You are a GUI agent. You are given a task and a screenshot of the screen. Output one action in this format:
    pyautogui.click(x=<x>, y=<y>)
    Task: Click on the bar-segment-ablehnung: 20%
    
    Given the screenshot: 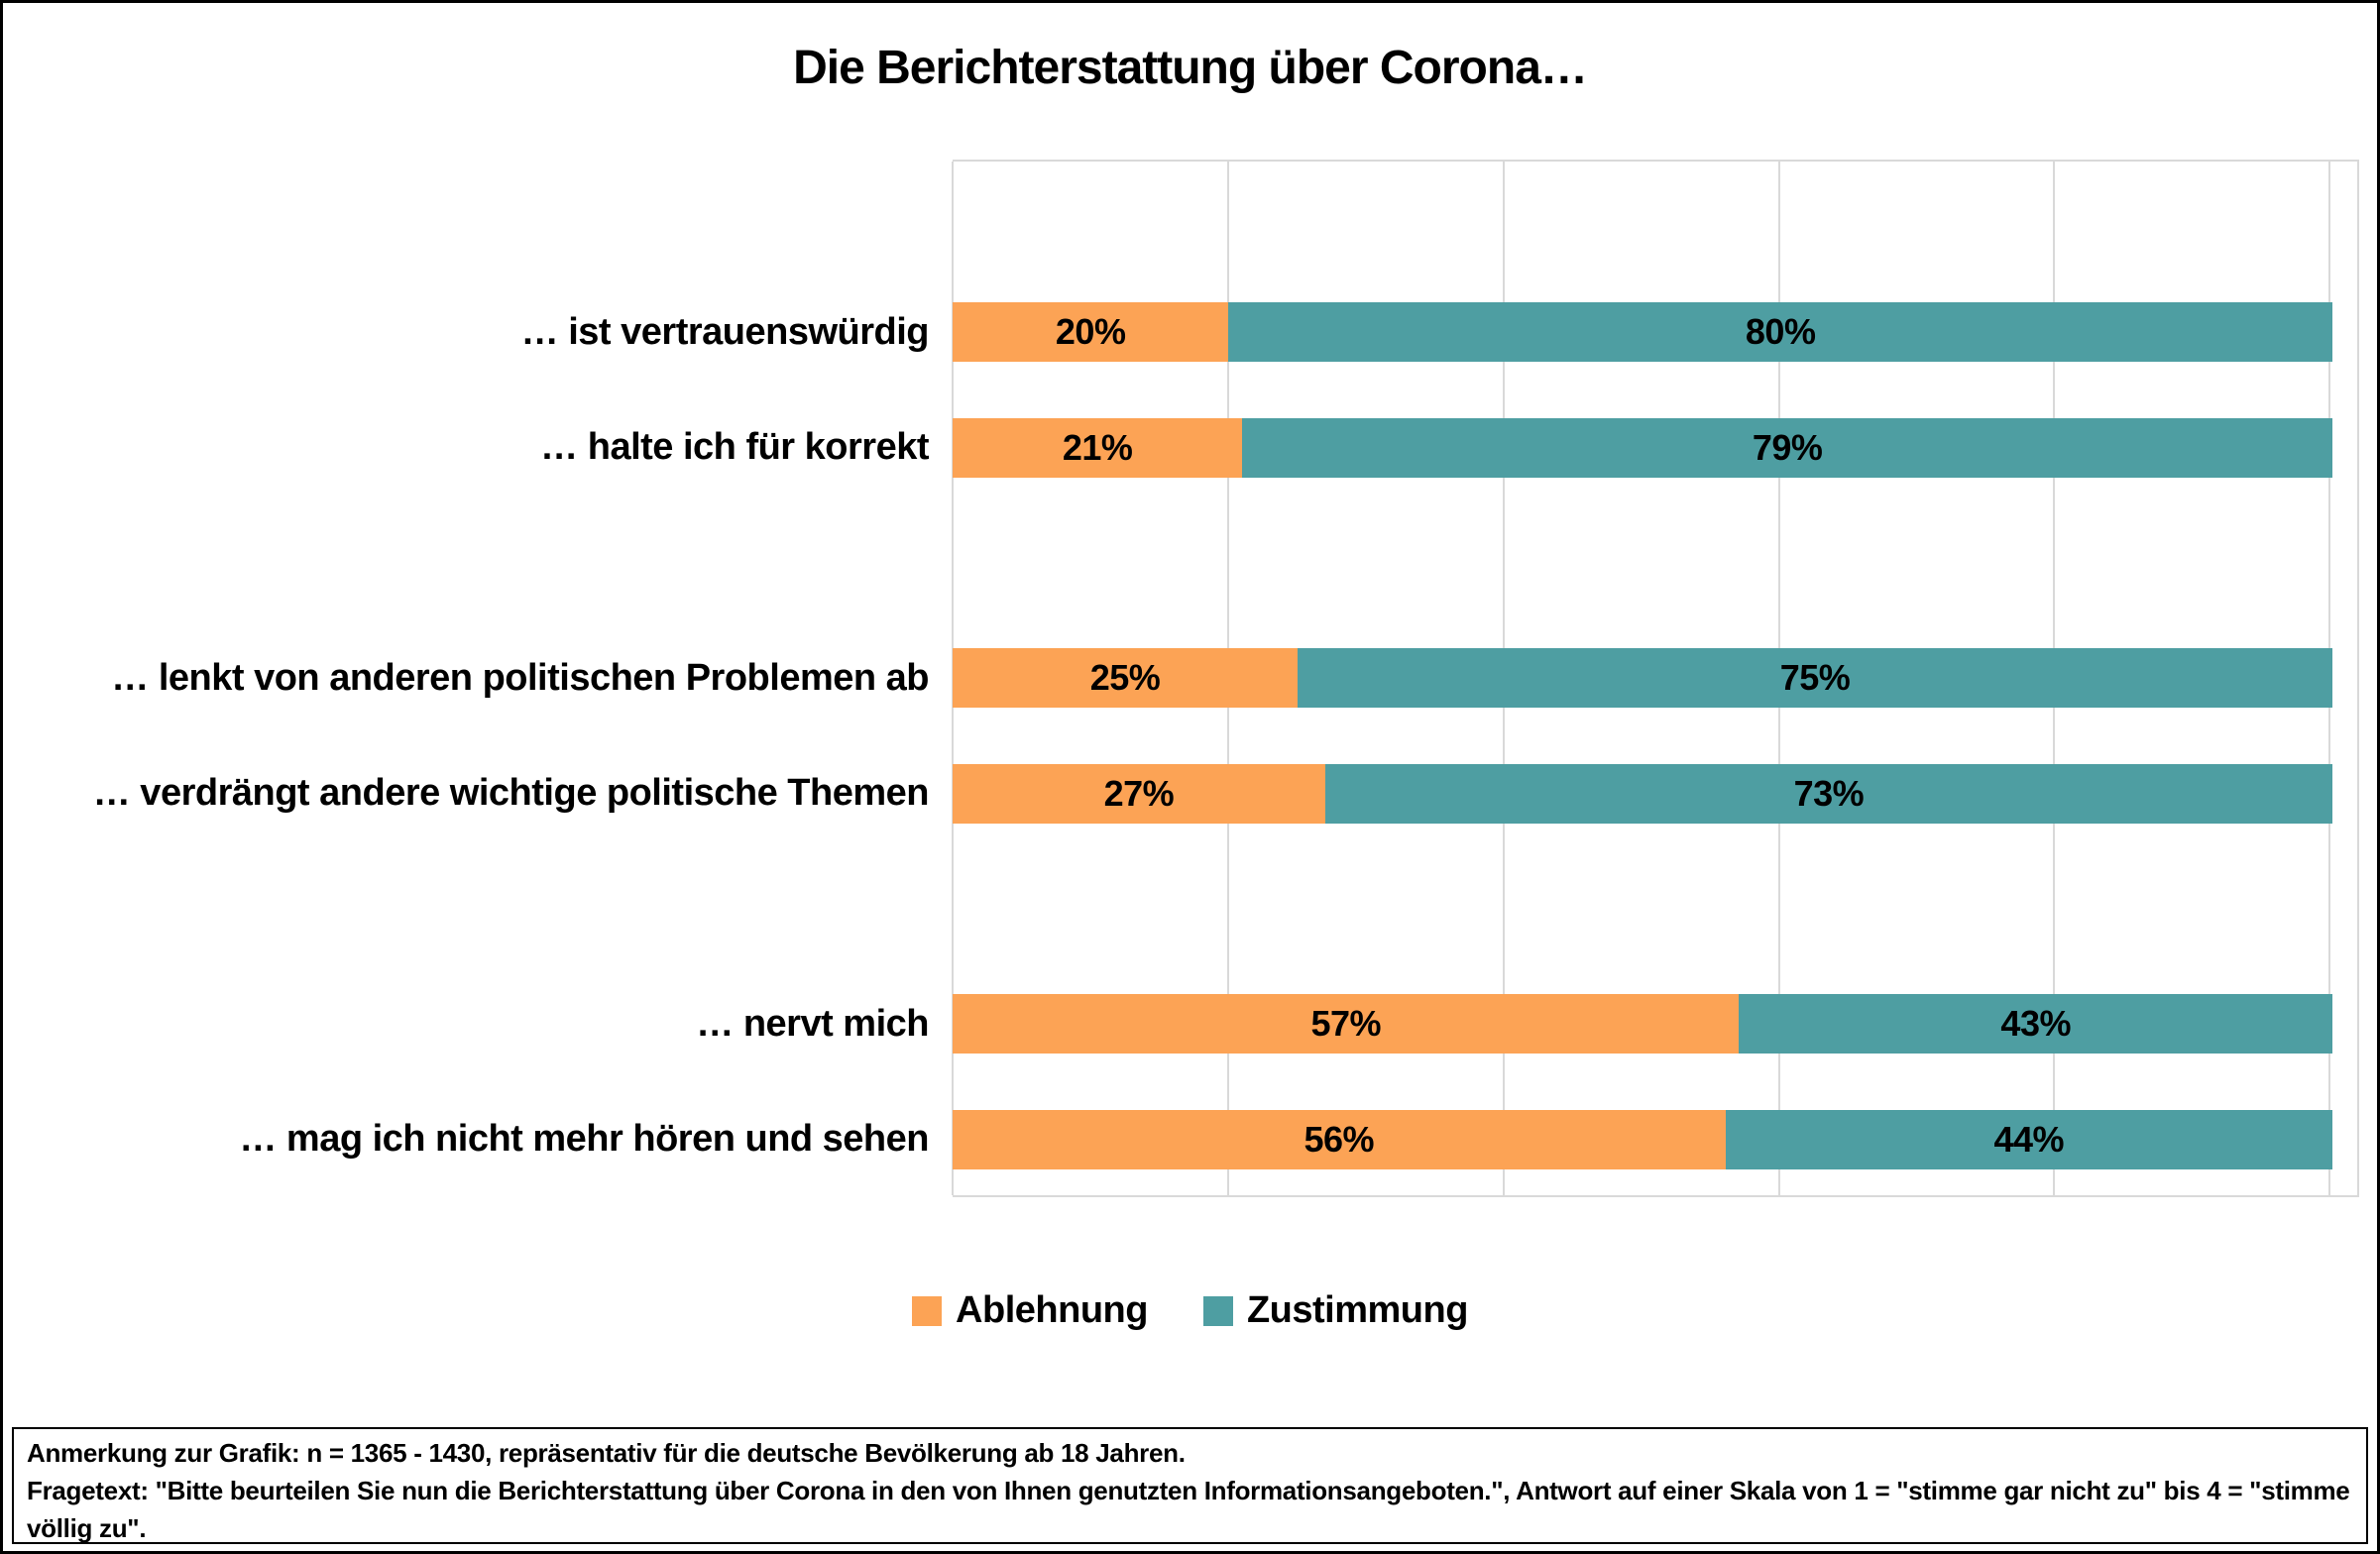 What is the action you would take?
    pyautogui.click(x=1091, y=332)
    